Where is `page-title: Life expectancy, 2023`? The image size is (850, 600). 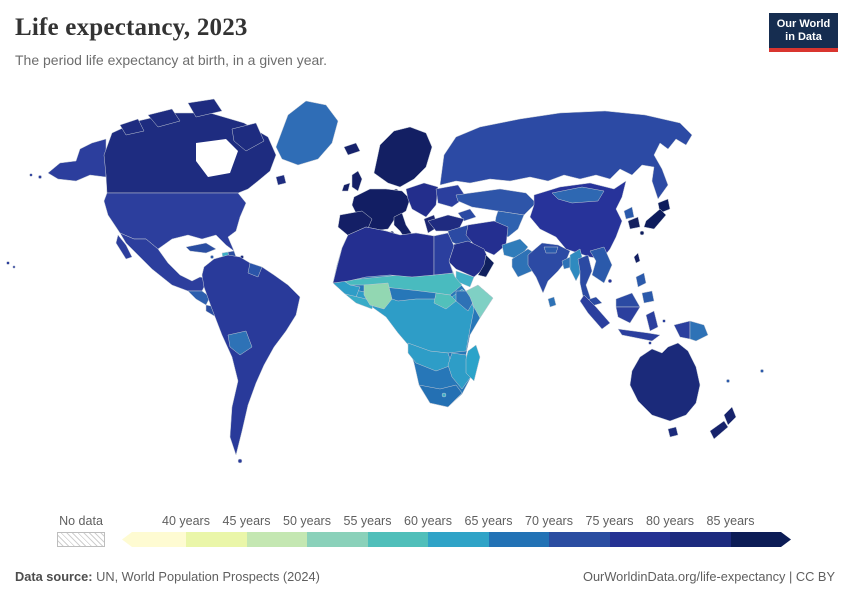
page-title: Life expectancy, 2023 is located at coordinates (131, 27).